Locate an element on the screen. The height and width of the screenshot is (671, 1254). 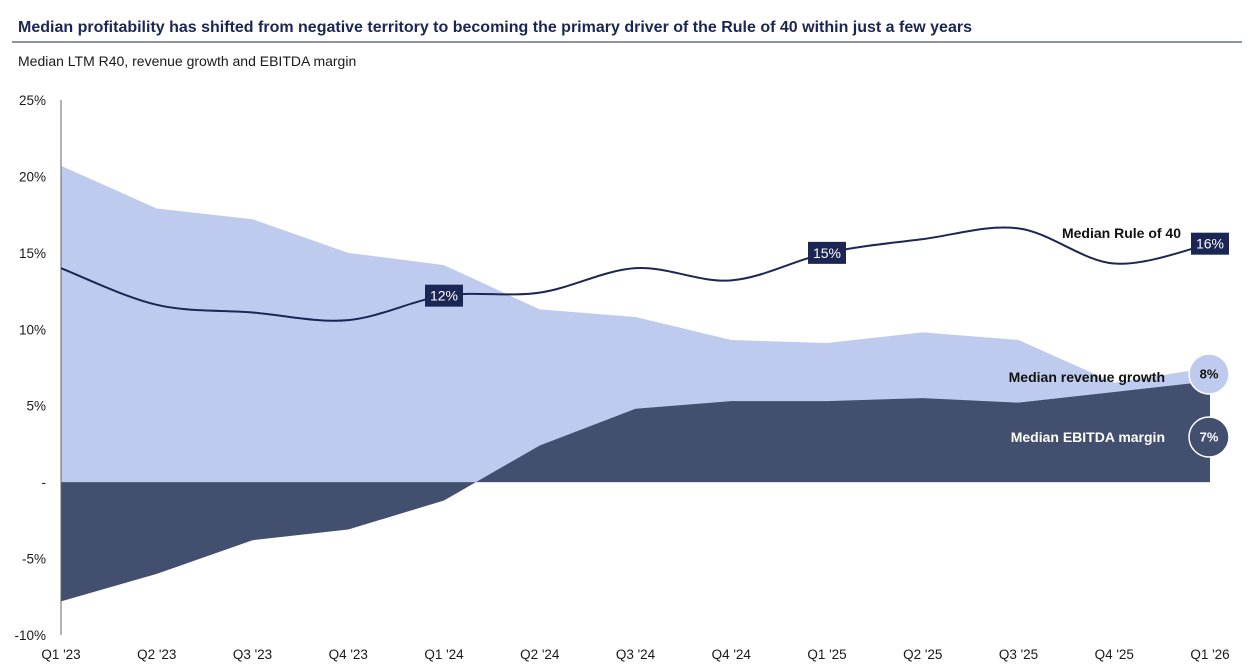
y-tick-label: -5% is located at coordinates (34, 559).